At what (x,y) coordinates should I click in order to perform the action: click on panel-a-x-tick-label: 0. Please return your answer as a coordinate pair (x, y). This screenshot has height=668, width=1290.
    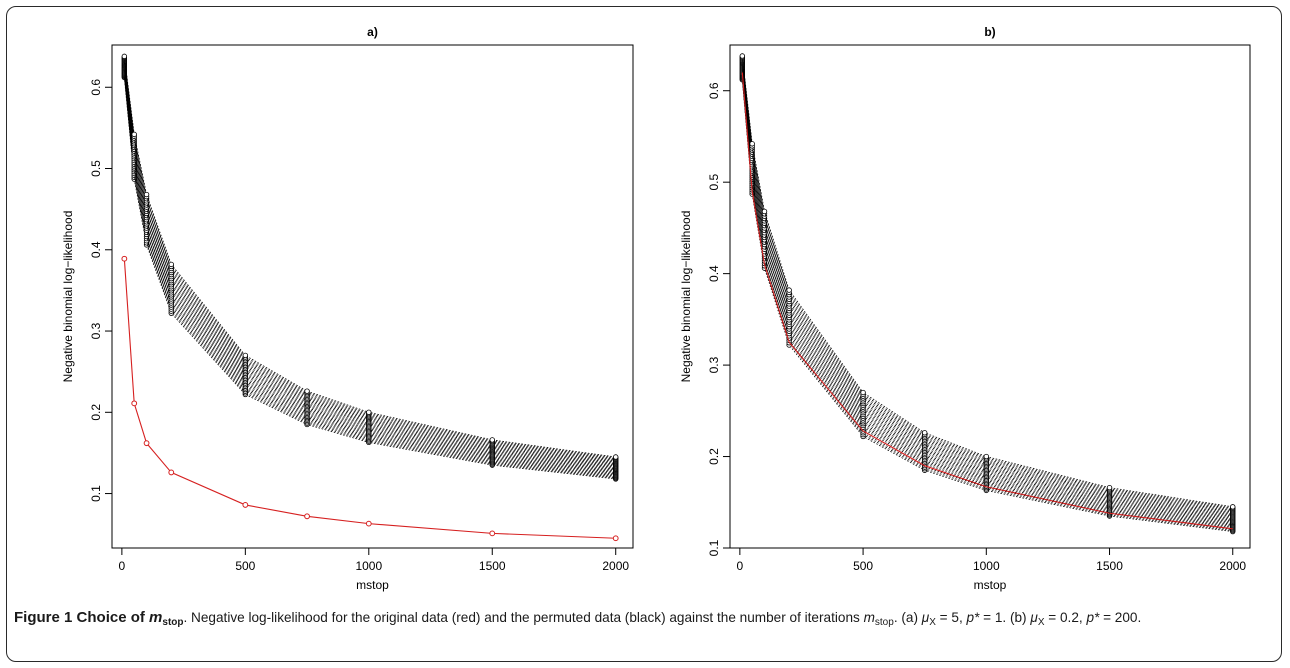
    Looking at the image, I should click on (122, 566).